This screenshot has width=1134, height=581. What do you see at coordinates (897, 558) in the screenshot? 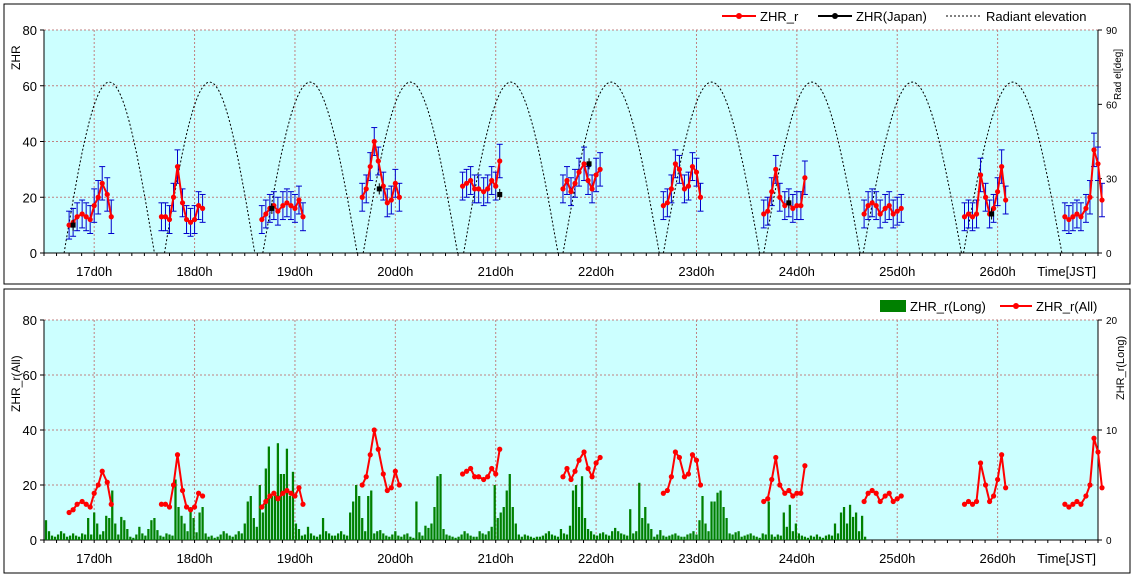
I see `x-tick-label: 25d0h` at bounding box center [897, 558].